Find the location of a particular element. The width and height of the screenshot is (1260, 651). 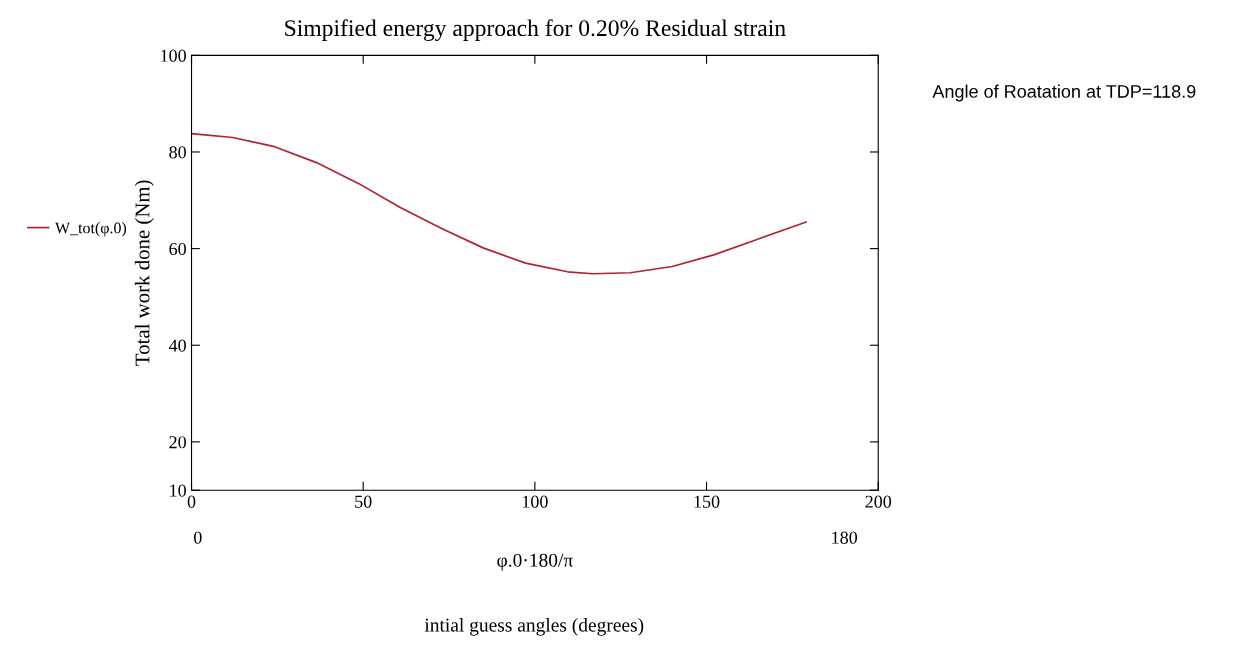

x-tick-label: 50 is located at coordinates (363, 501).